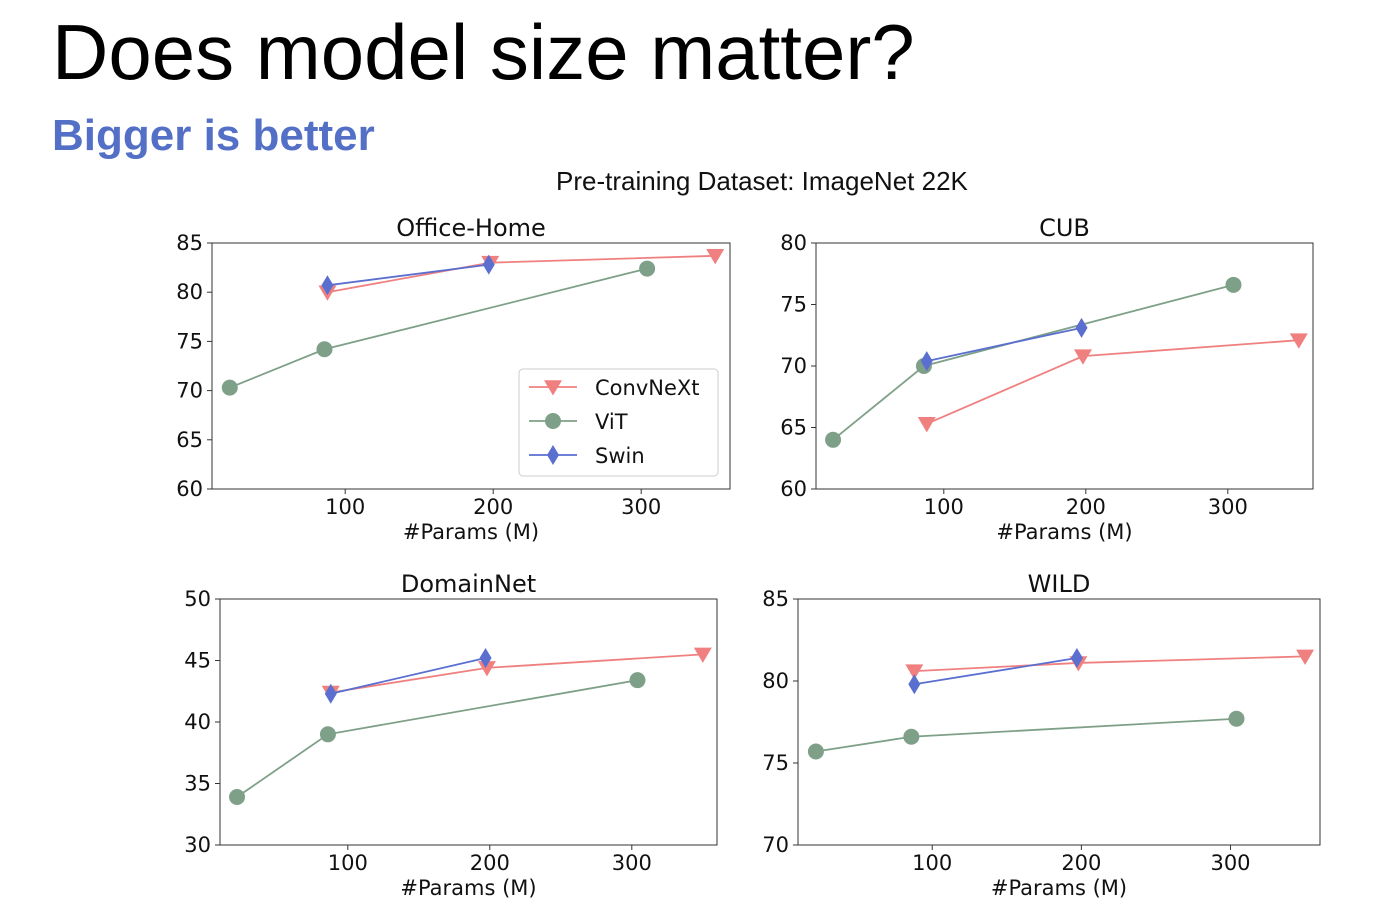 The height and width of the screenshot is (909, 1378). I want to click on legend-box, so click(618, 422).